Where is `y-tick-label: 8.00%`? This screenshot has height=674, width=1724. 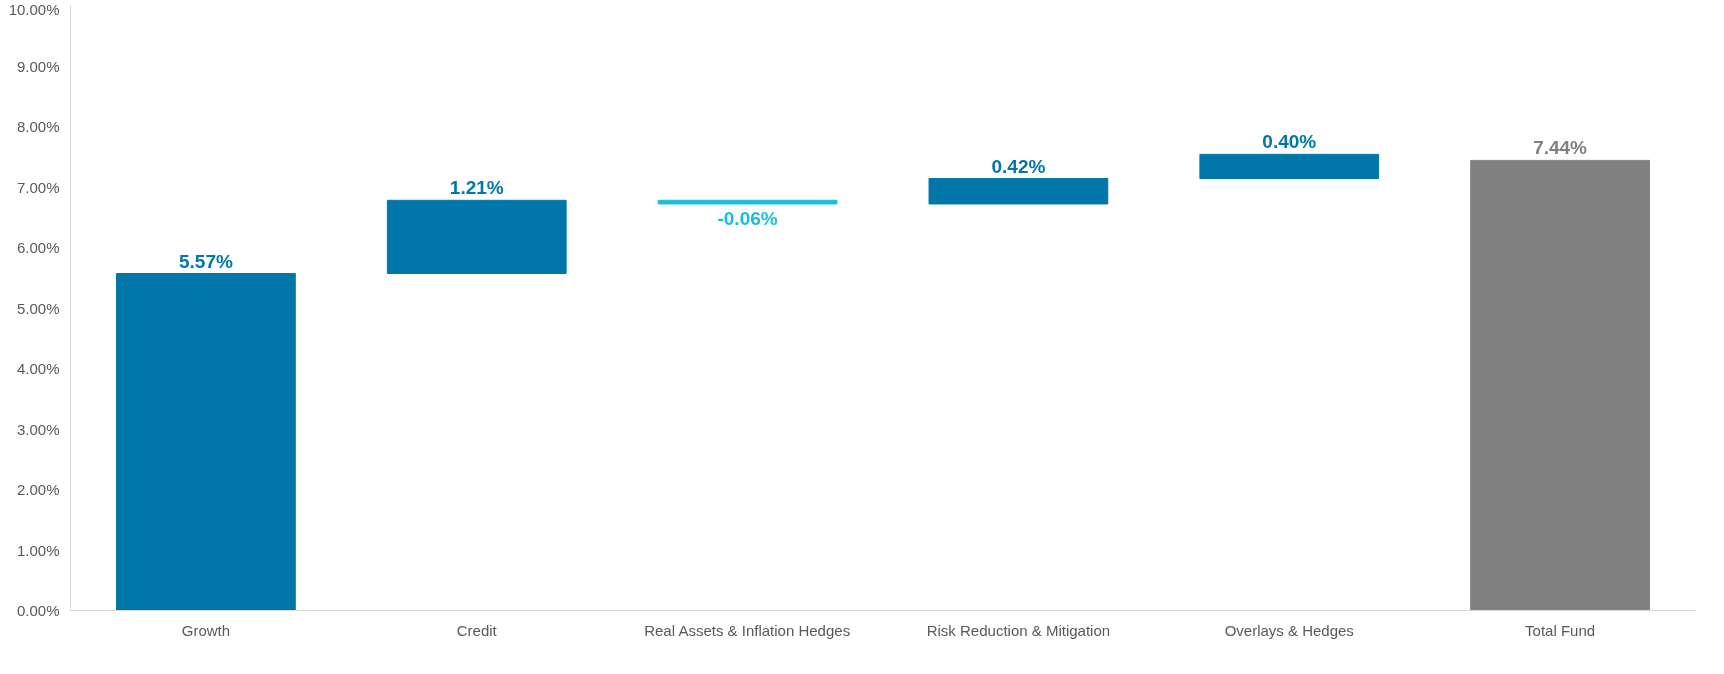 y-tick-label: 8.00% is located at coordinates (38, 126).